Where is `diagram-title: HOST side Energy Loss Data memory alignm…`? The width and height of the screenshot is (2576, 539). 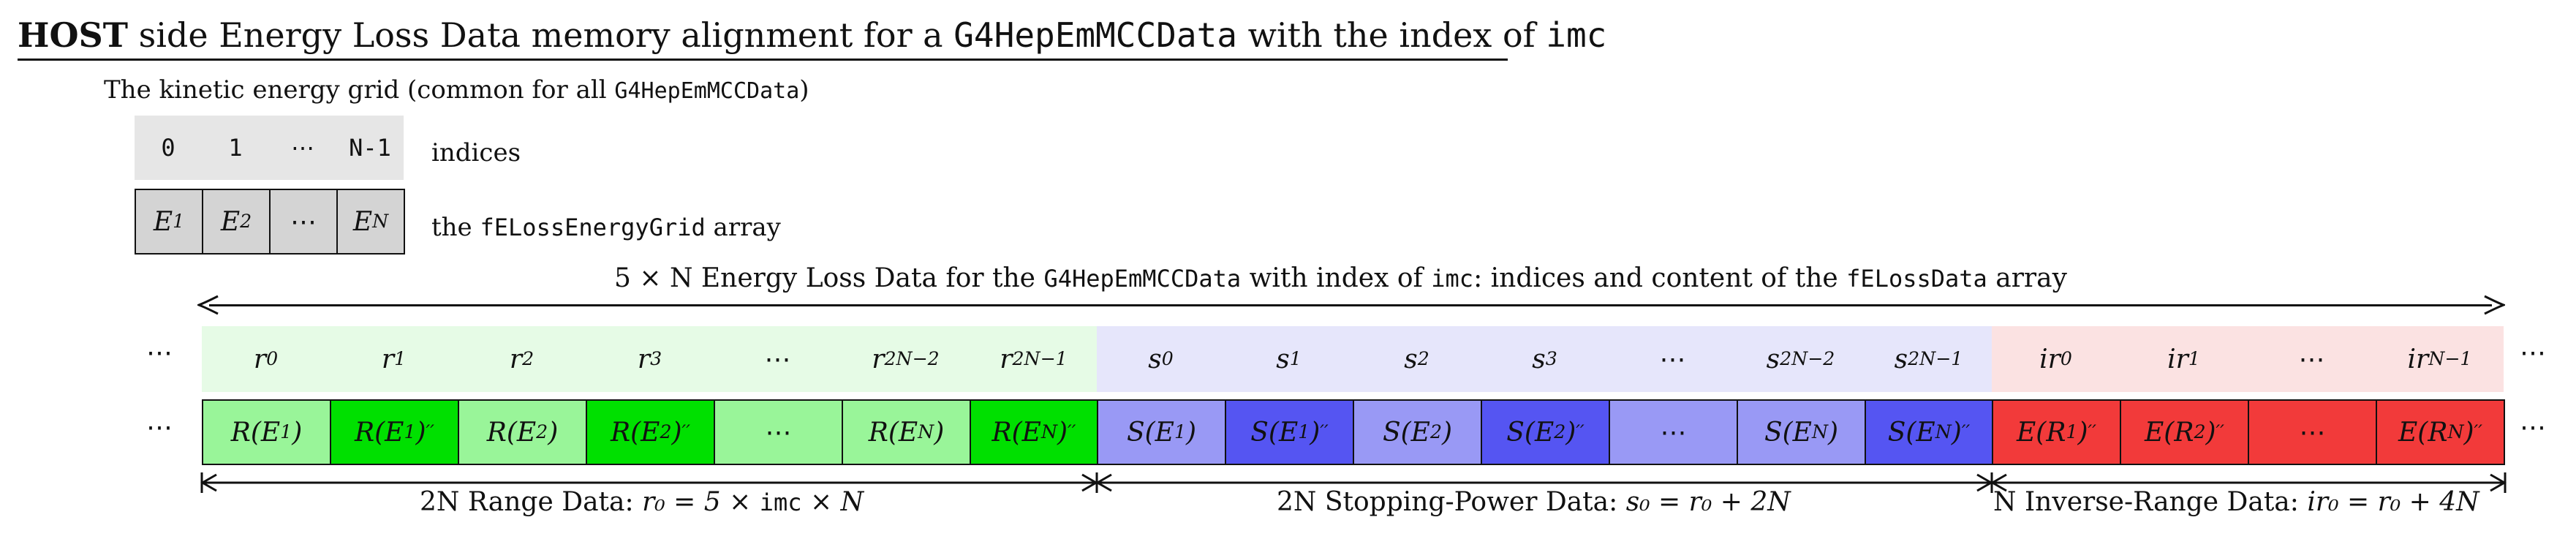
diagram-title: HOST side Energy Loss Data memory alignm… is located at coordinates (812, 35).